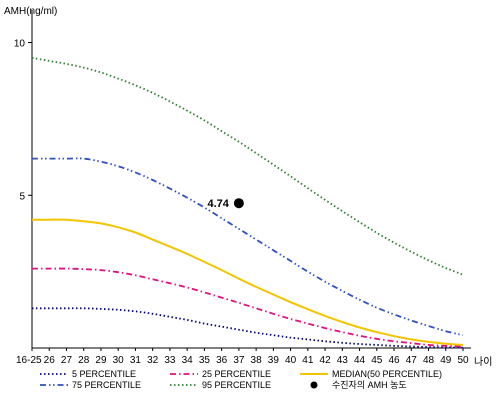  Describe the element at coordinates (239, 360) in the screenshot. I see `x-tick-label: 37` at that location.